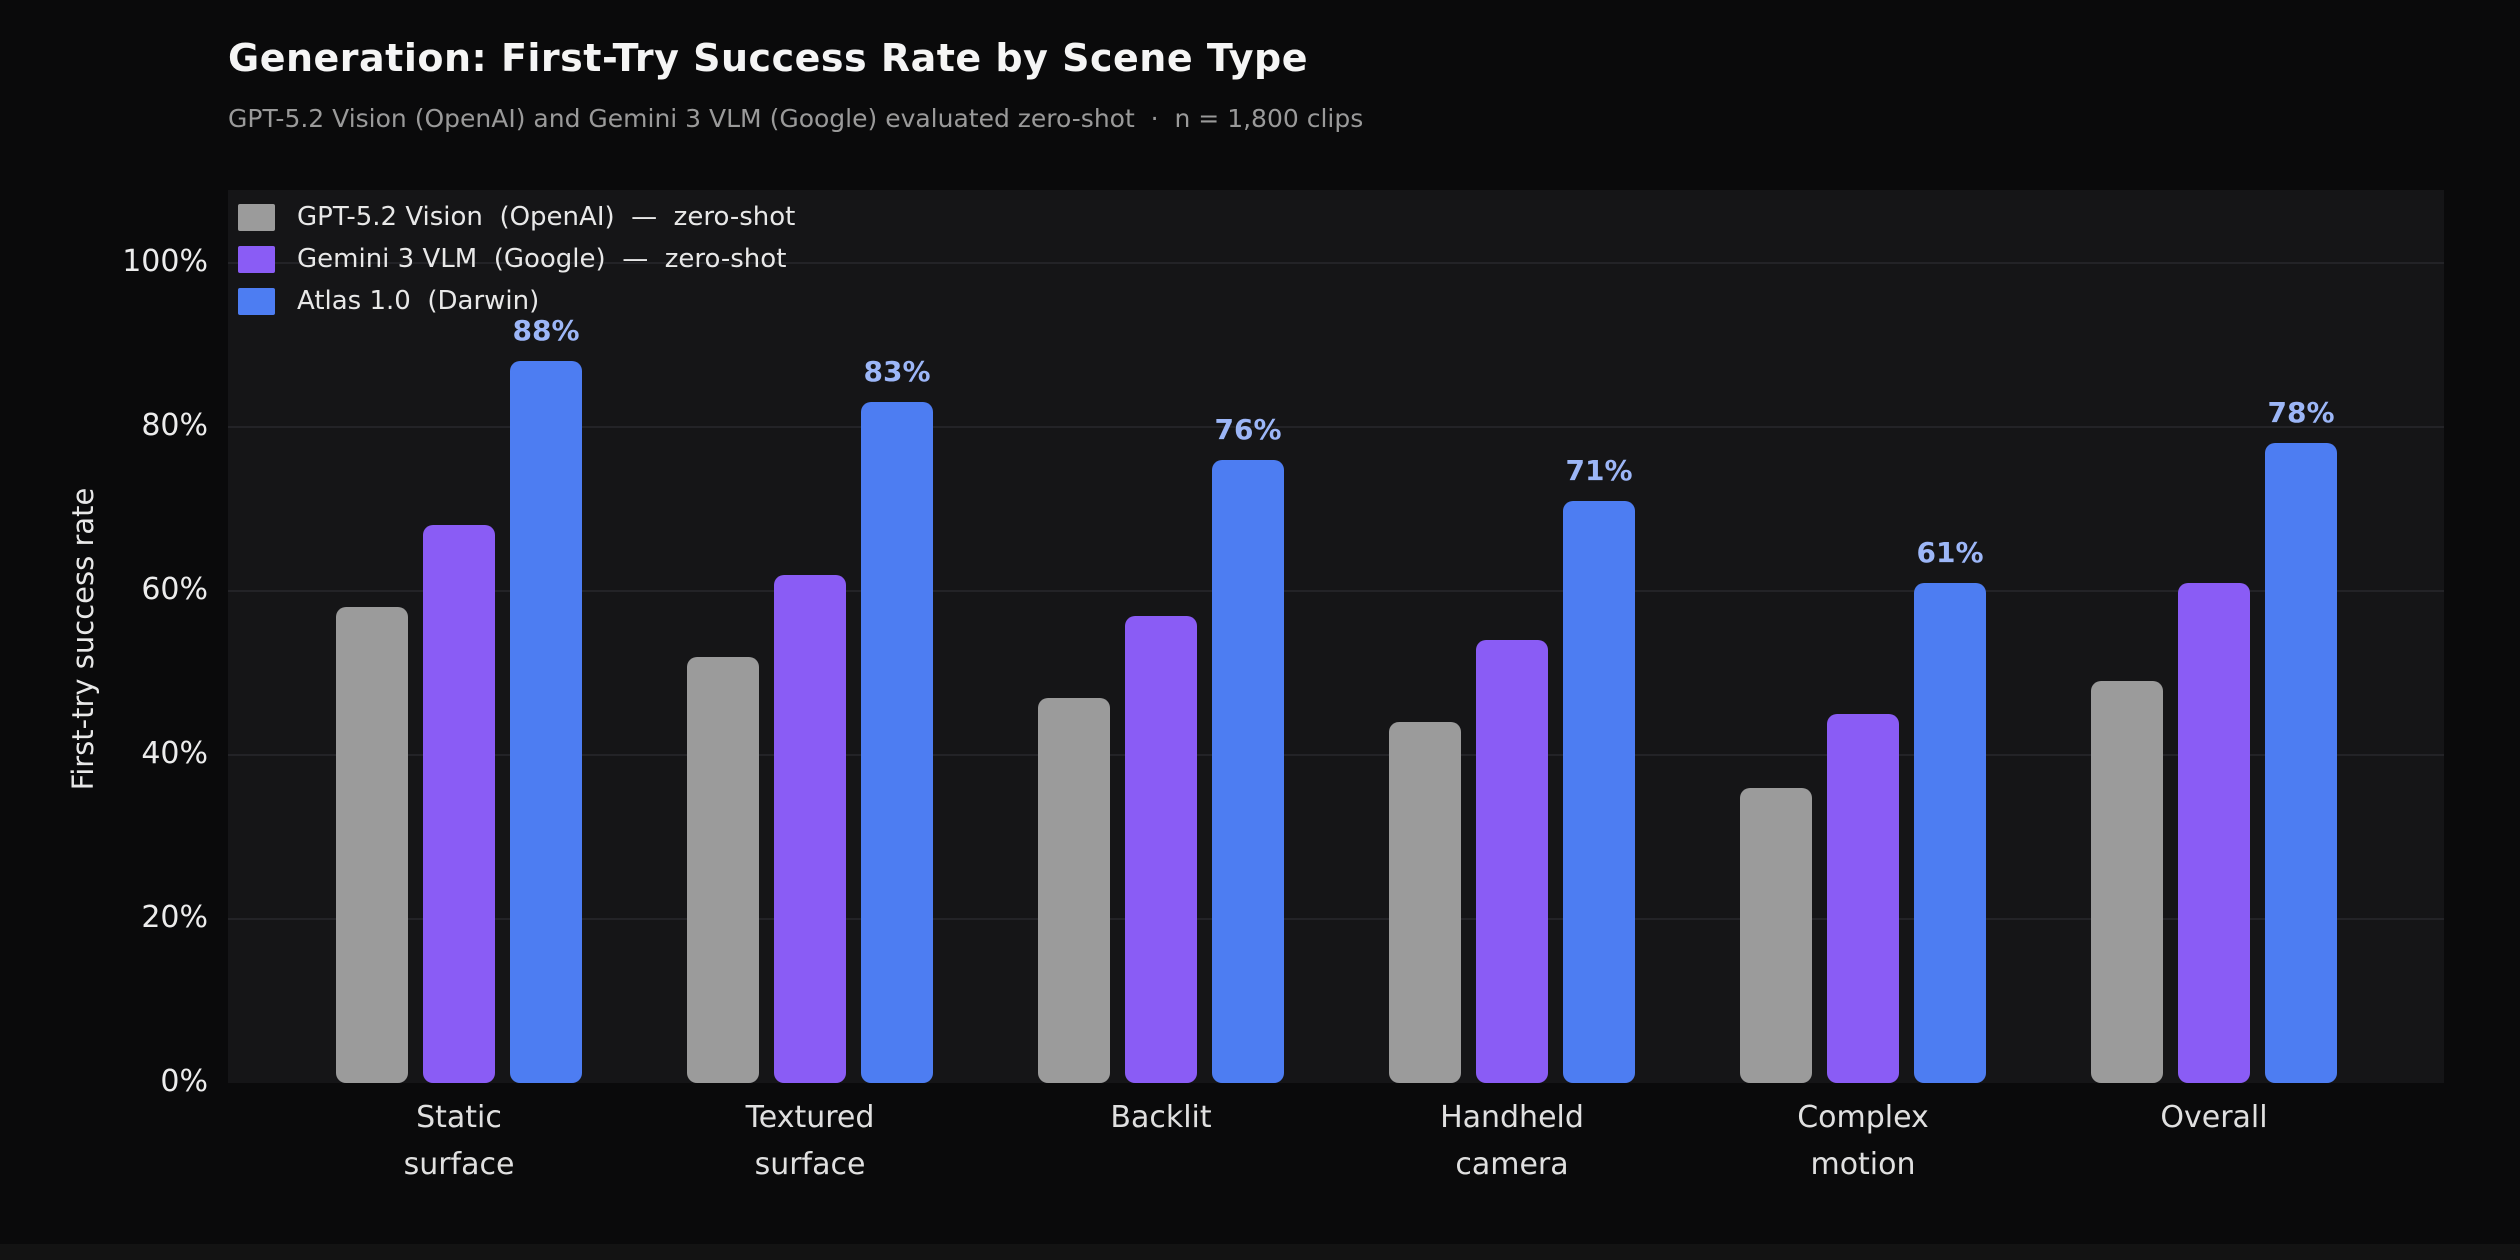 The width and height of the screenshot is (2520, 1260). Describe the element at coordinates (1161, 1117) in the screenshot. I see `x-tick-label-backlit: Backlit` at that location.